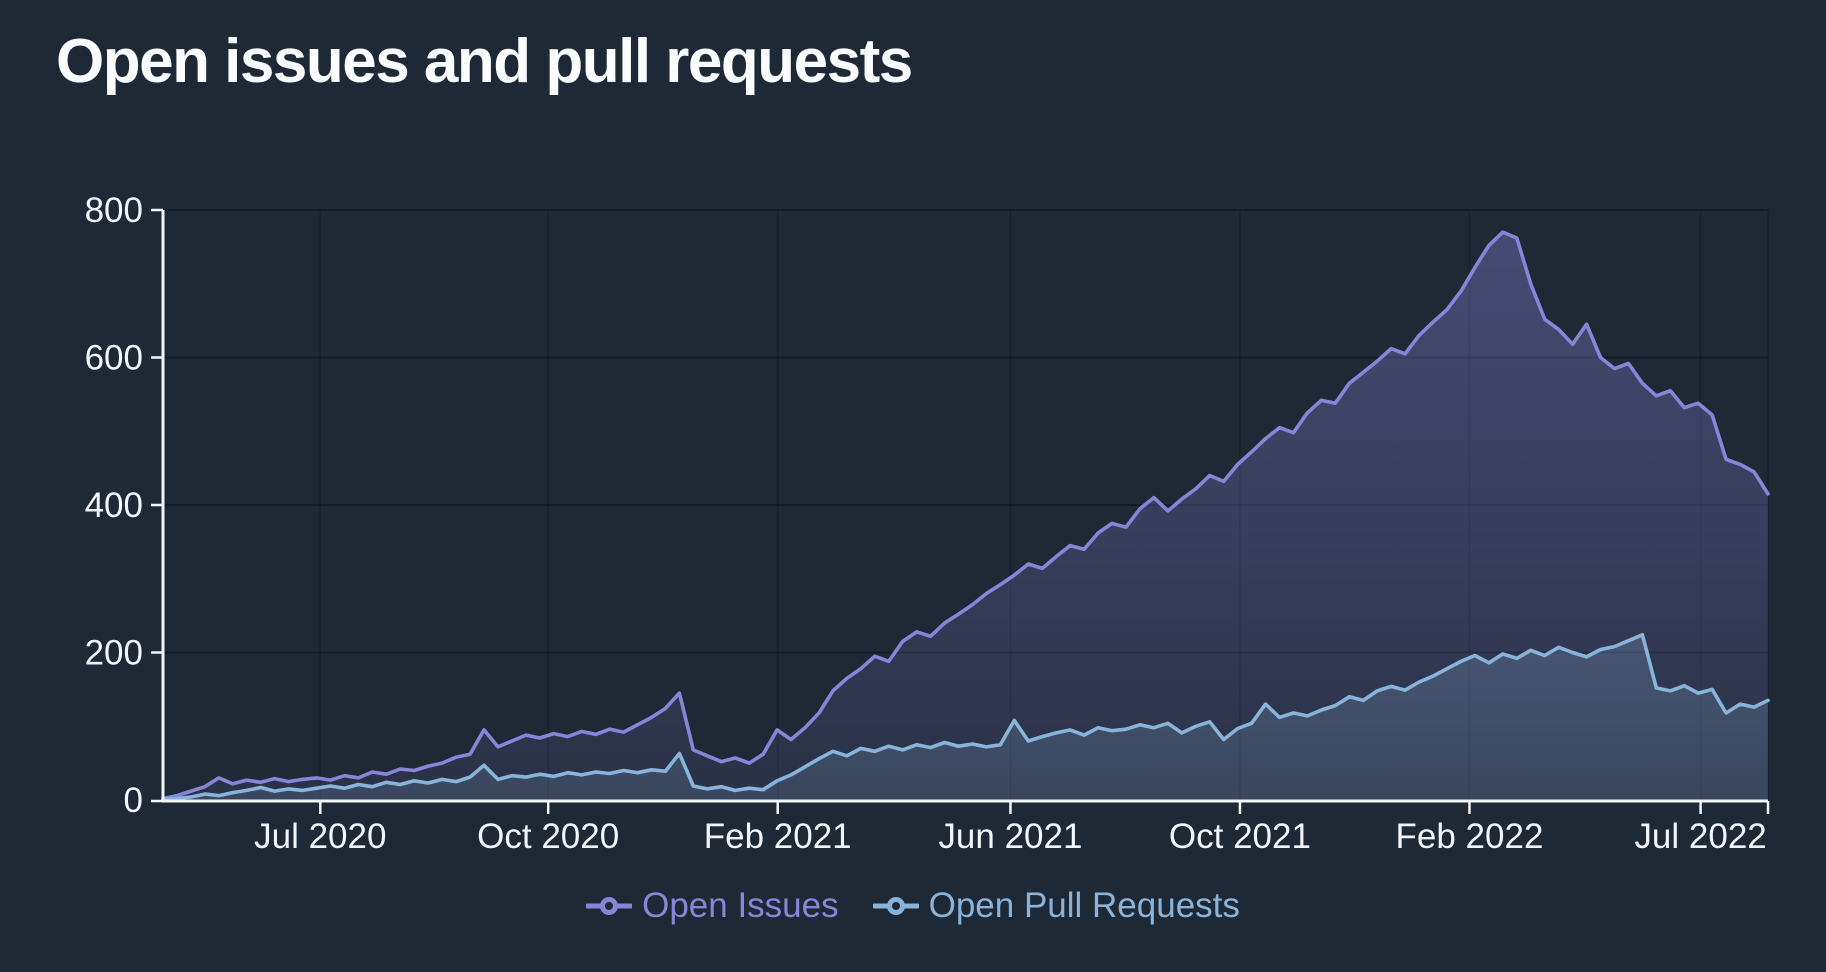 This screenshot has height=972, width=1826. I want to click on y-axis-label: 800, so click(114, 210).